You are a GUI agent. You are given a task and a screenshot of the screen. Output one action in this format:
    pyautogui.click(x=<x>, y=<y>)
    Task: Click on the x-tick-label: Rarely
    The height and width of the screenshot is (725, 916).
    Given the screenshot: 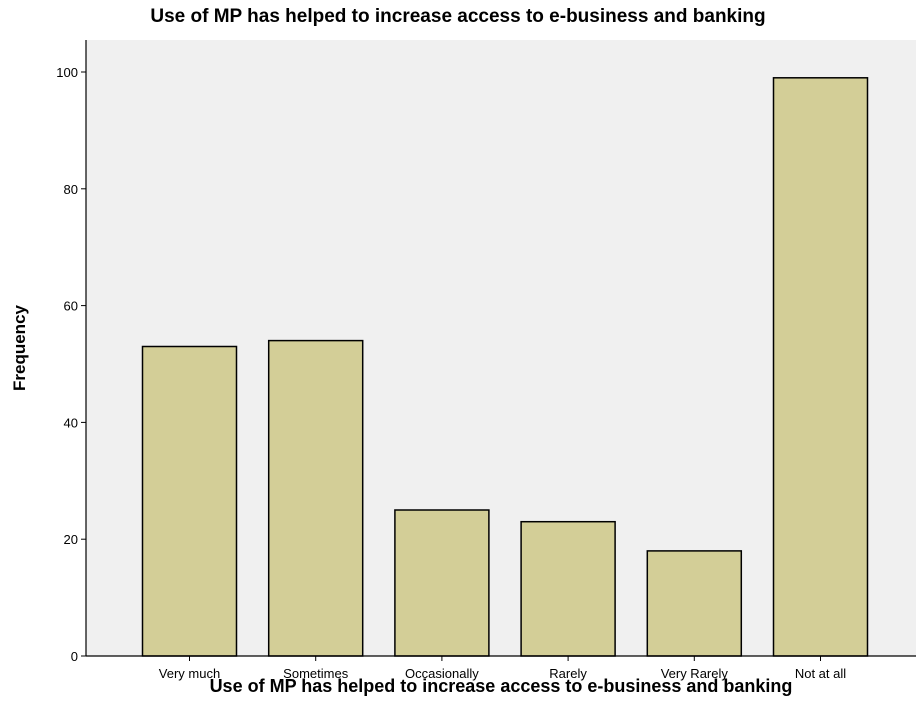 What is the action you would take?
    pyautogui.click(x=568, y=673)
    